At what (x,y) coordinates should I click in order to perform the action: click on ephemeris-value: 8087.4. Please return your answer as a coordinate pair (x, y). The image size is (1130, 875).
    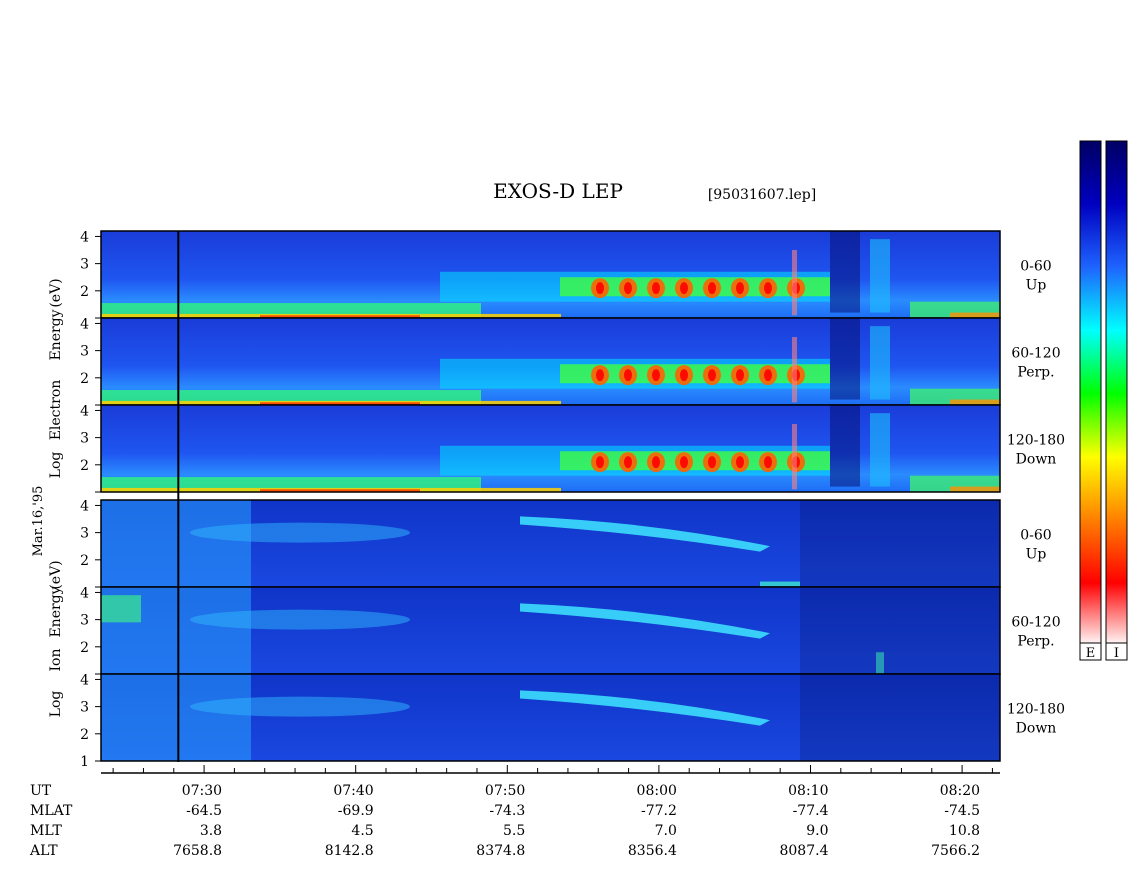
    Looking at the image, I should click on (803, 851).